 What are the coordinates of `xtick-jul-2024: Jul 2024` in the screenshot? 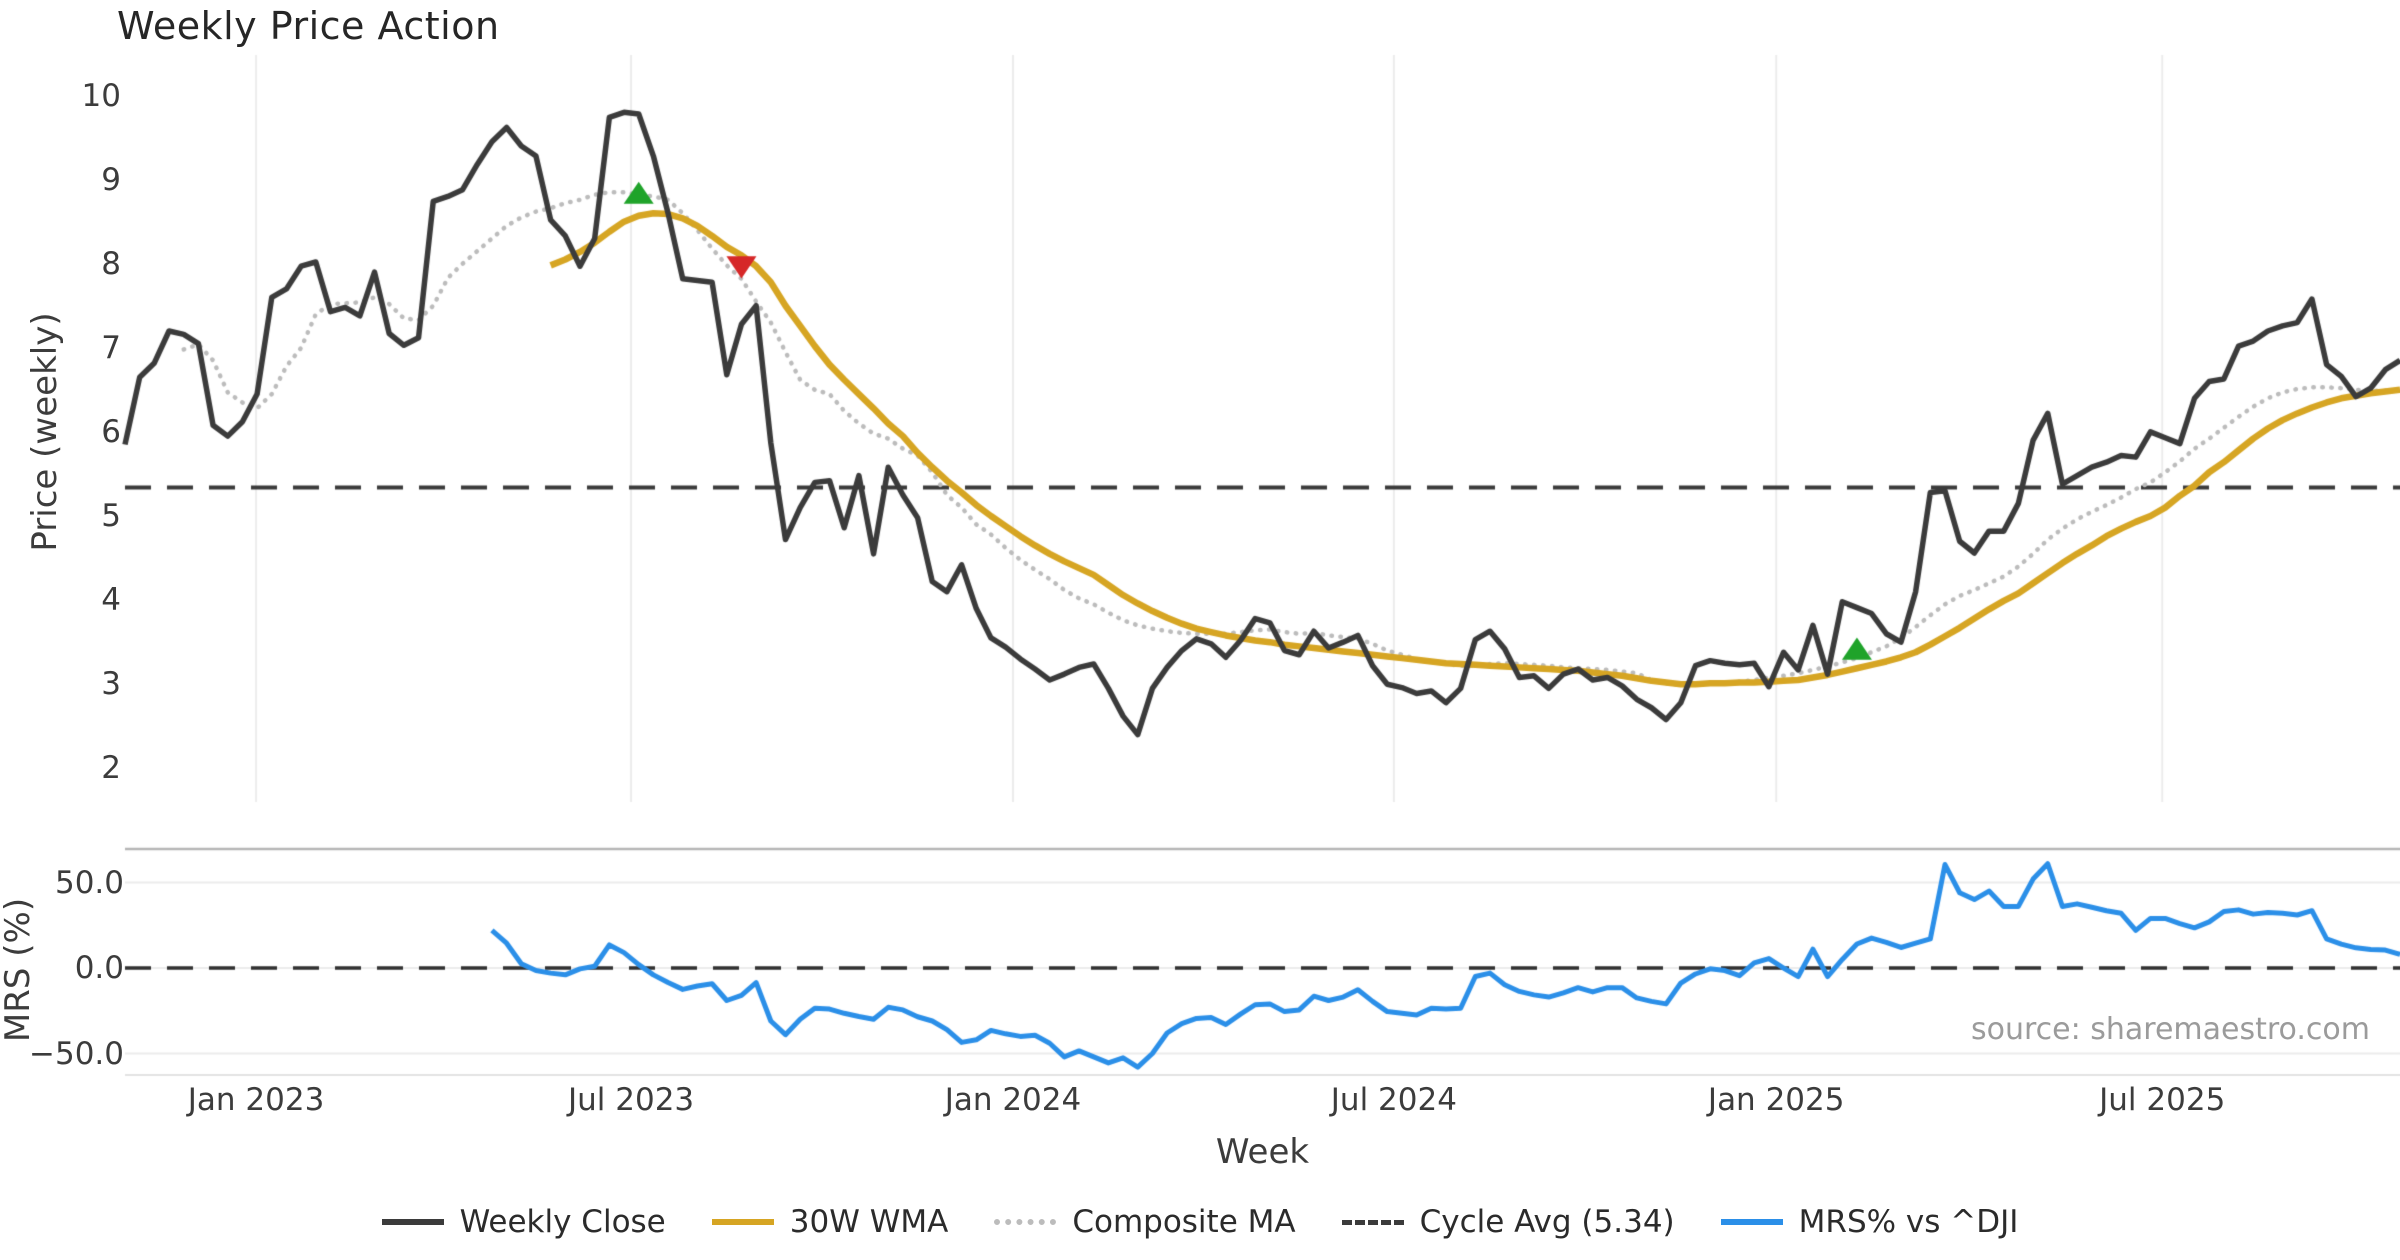 It's located at (1393, 1100).